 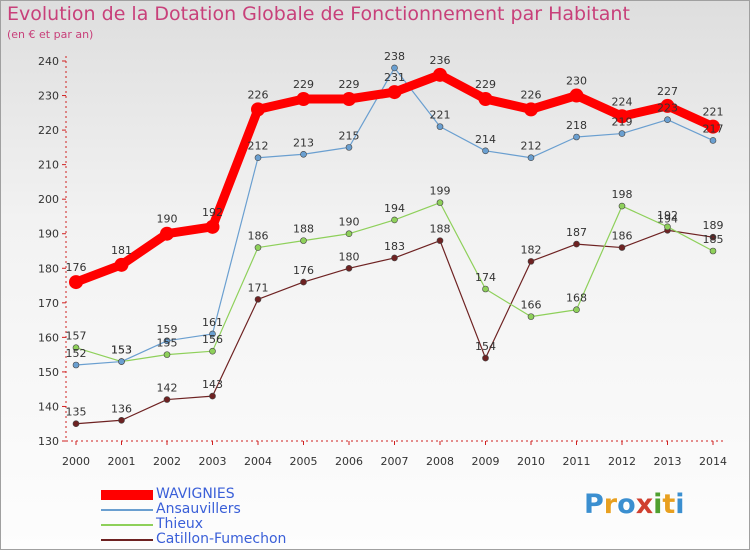 What do you see at coordinates (48, 372) in the screenshot?
I see `y-tick-label: 150` at bounding box center [48, 372].